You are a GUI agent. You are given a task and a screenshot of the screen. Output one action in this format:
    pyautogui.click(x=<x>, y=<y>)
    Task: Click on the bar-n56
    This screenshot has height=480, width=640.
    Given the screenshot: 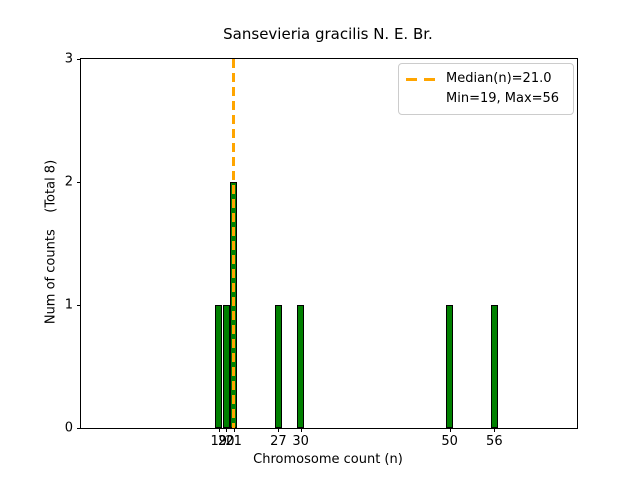 What is the action you would take?
    pyautogui.click(x=494, y=366)
    